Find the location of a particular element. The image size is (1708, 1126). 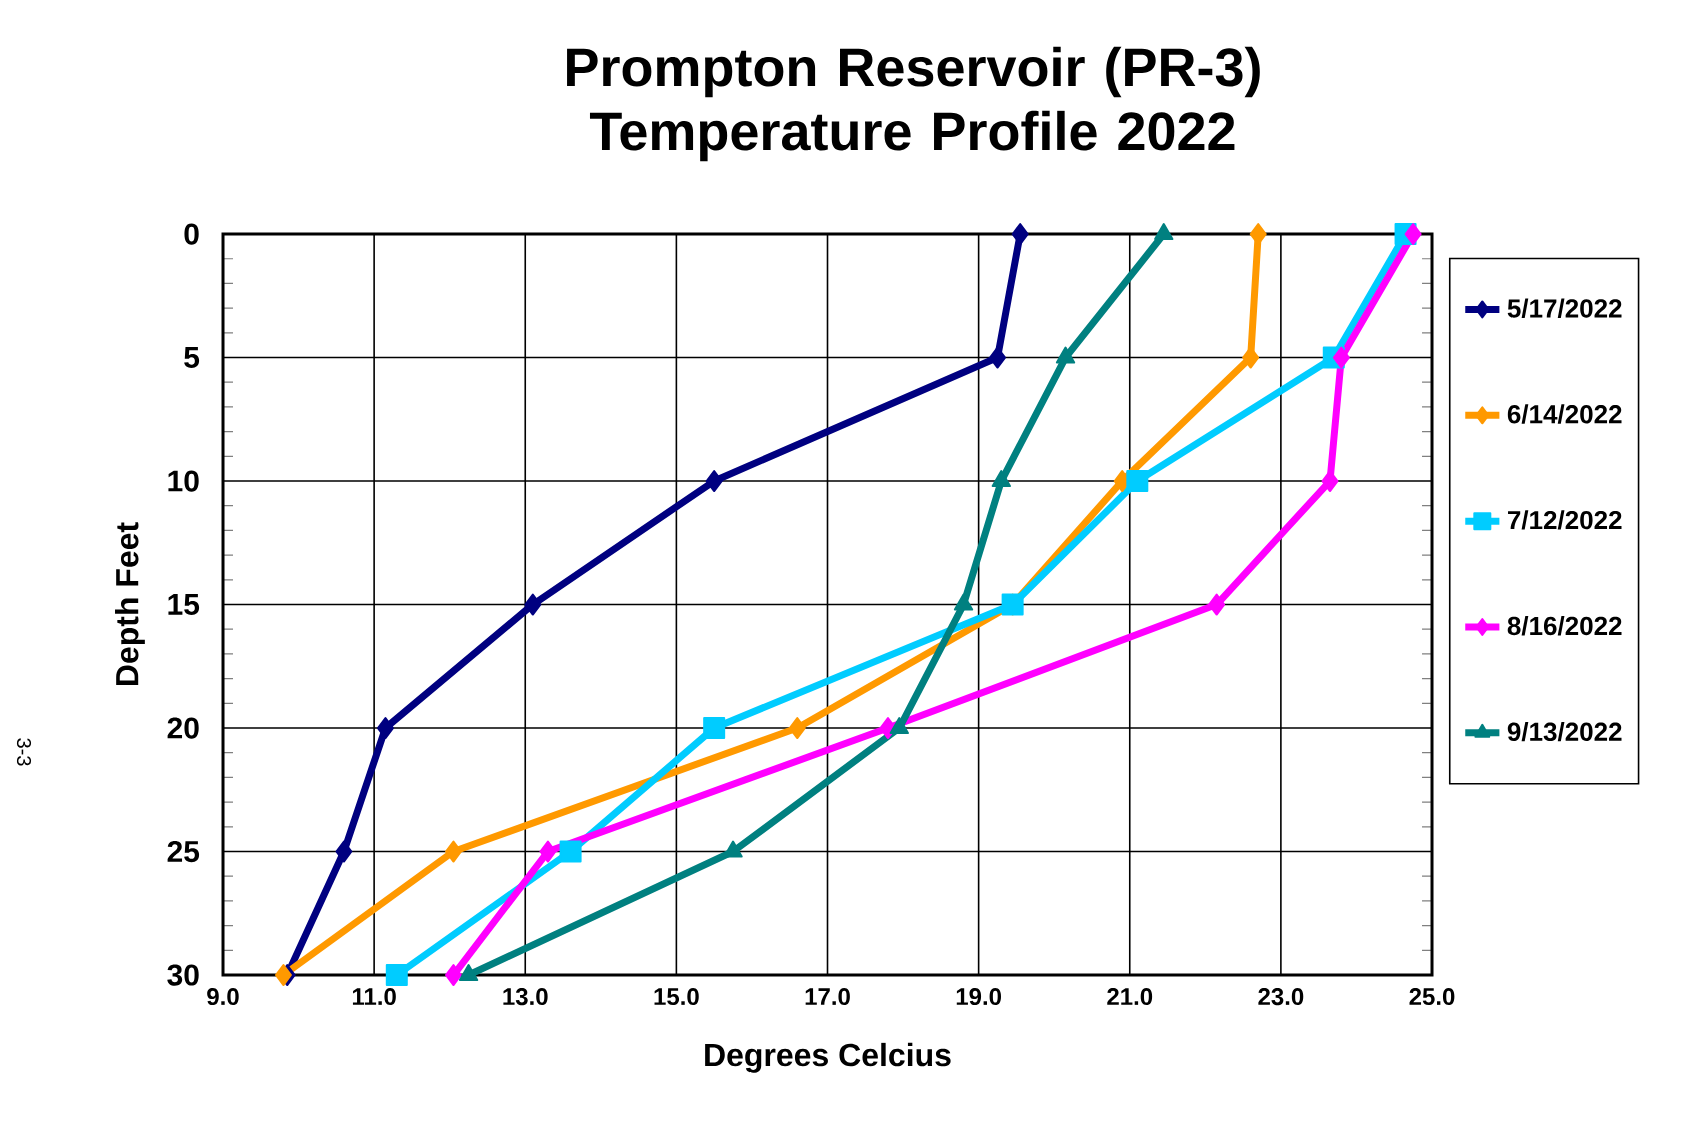

y-tick-label: 10 is located at coordinates (183, 481).